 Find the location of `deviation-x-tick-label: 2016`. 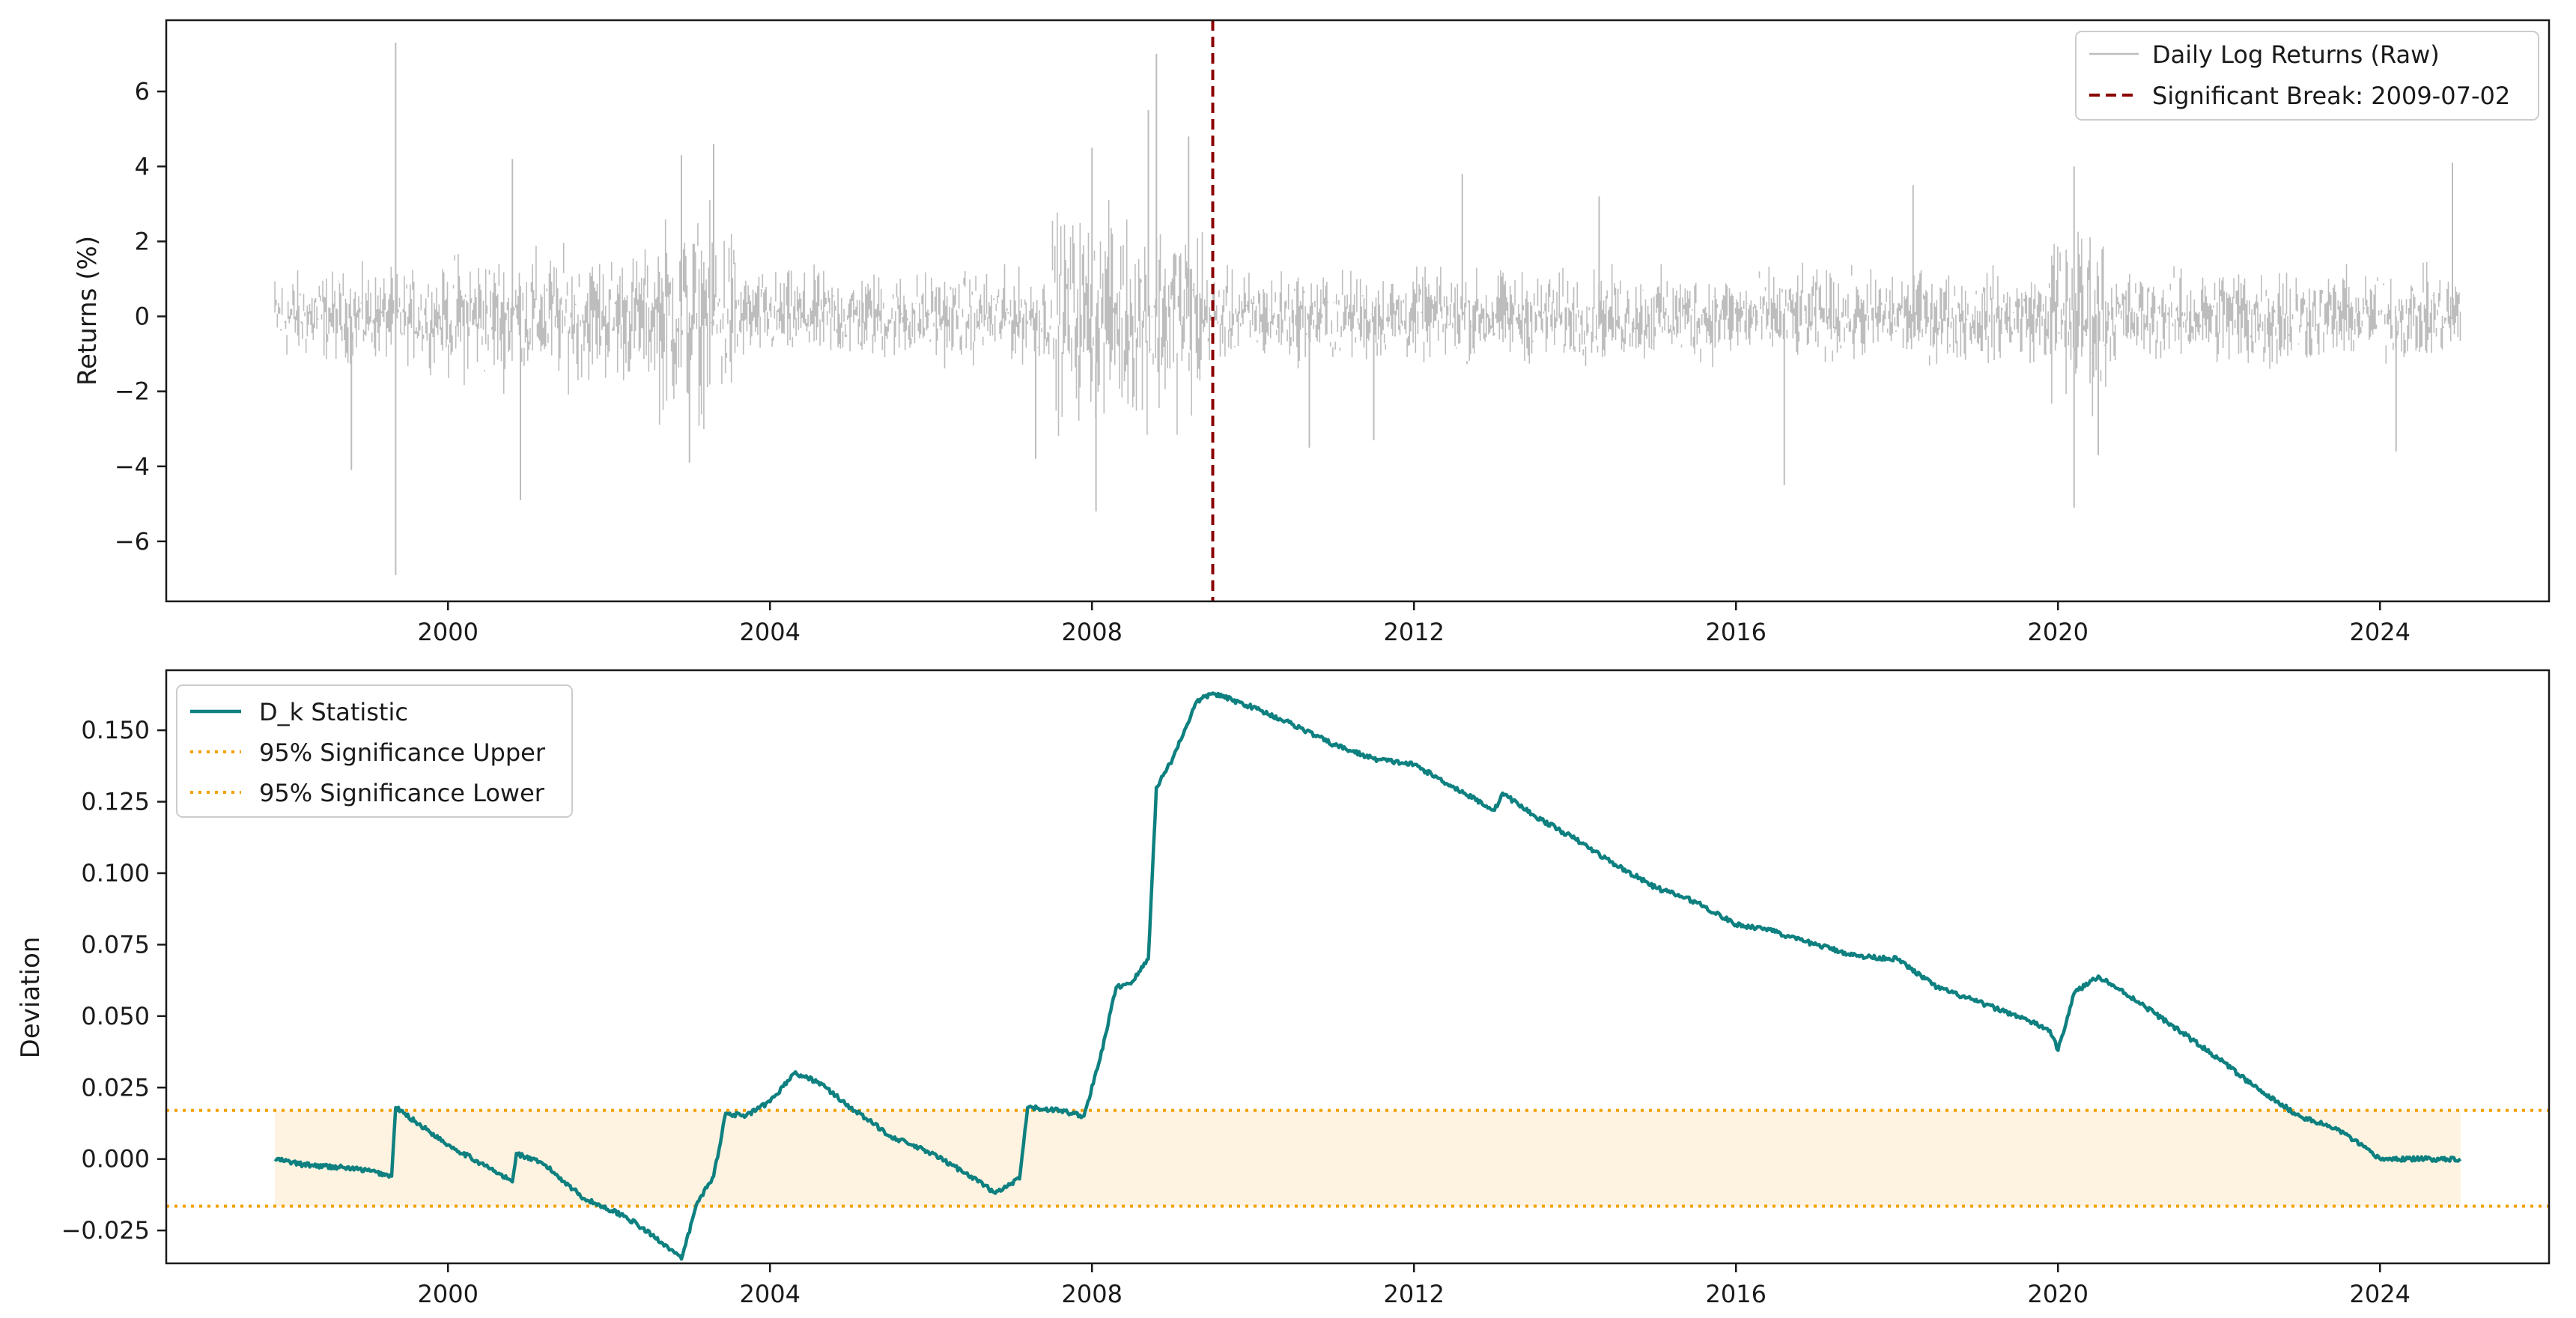

deviation-x-tick-label: 2016 is located at coordinates (1736, 1294).